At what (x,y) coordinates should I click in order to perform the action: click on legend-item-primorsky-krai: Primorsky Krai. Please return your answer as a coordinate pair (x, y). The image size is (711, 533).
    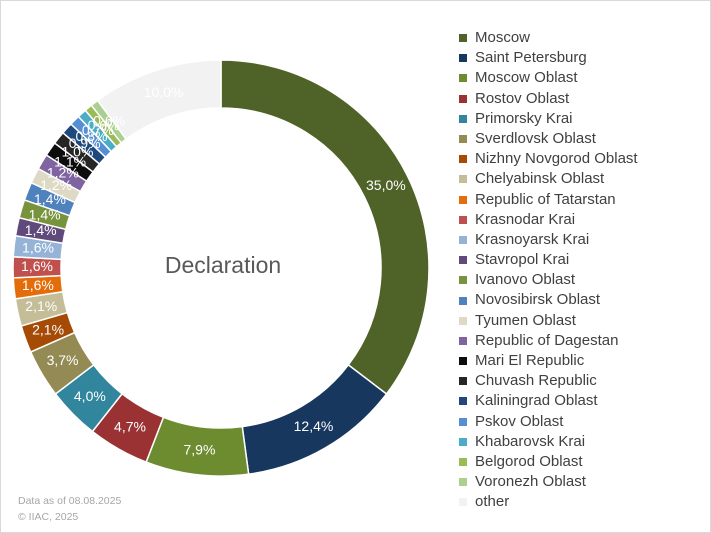
    Looking at the image, I should click on (548, 119).